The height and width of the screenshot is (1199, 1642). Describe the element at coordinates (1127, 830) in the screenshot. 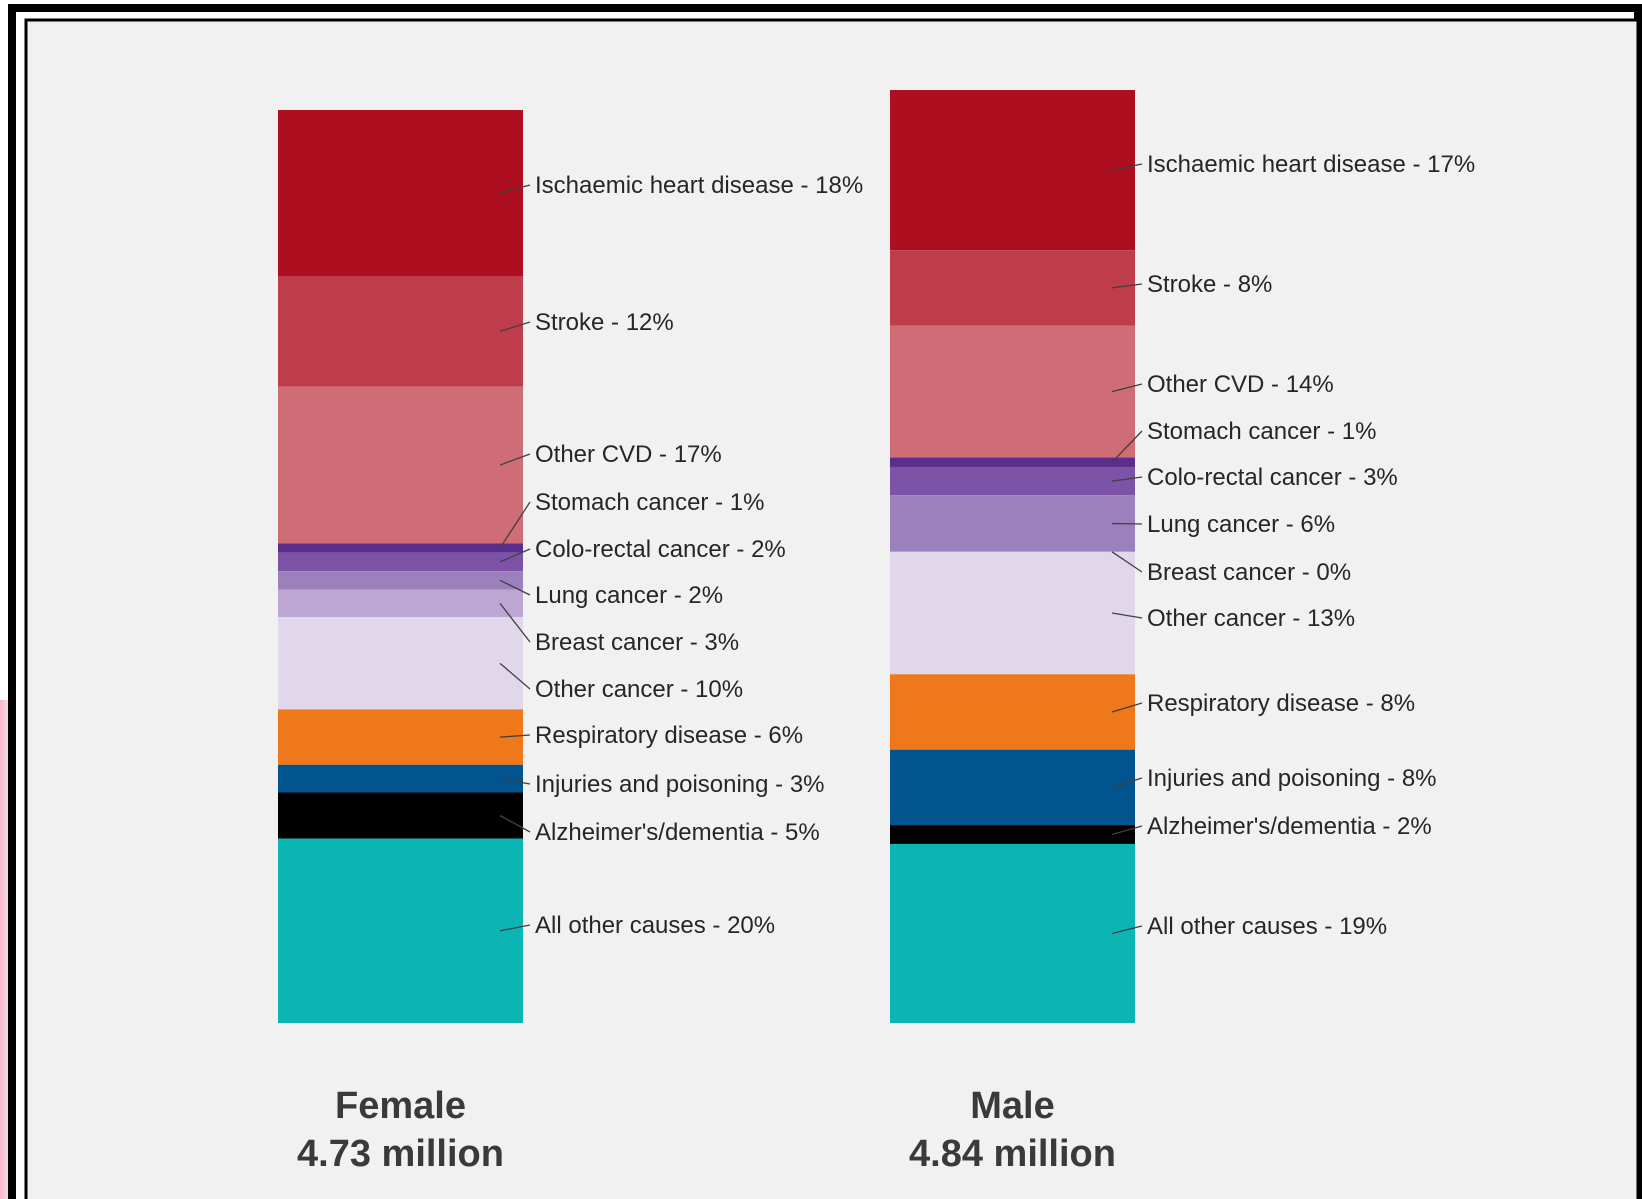

I see `male-leader-line-alzheimers` at that location.